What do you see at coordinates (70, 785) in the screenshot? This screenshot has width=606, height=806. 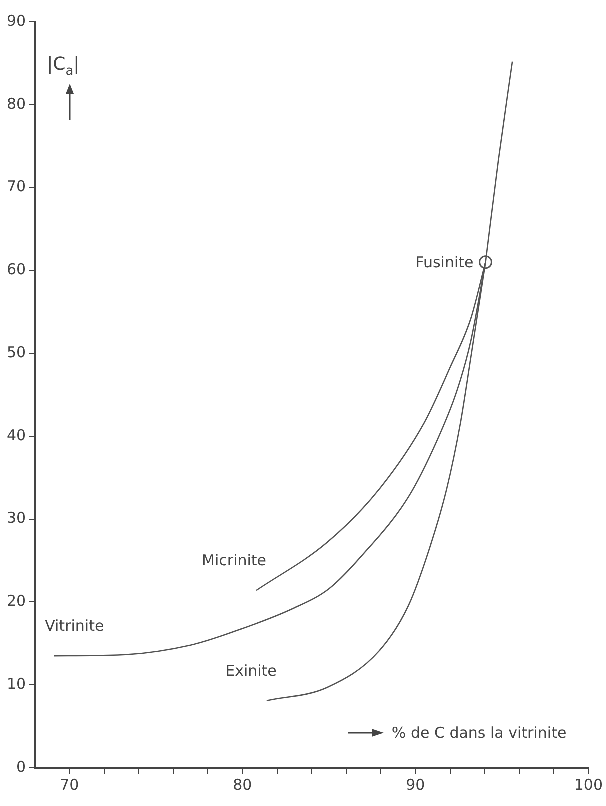 I see `x-tick-label: 70` at bounding box center [70, 785].